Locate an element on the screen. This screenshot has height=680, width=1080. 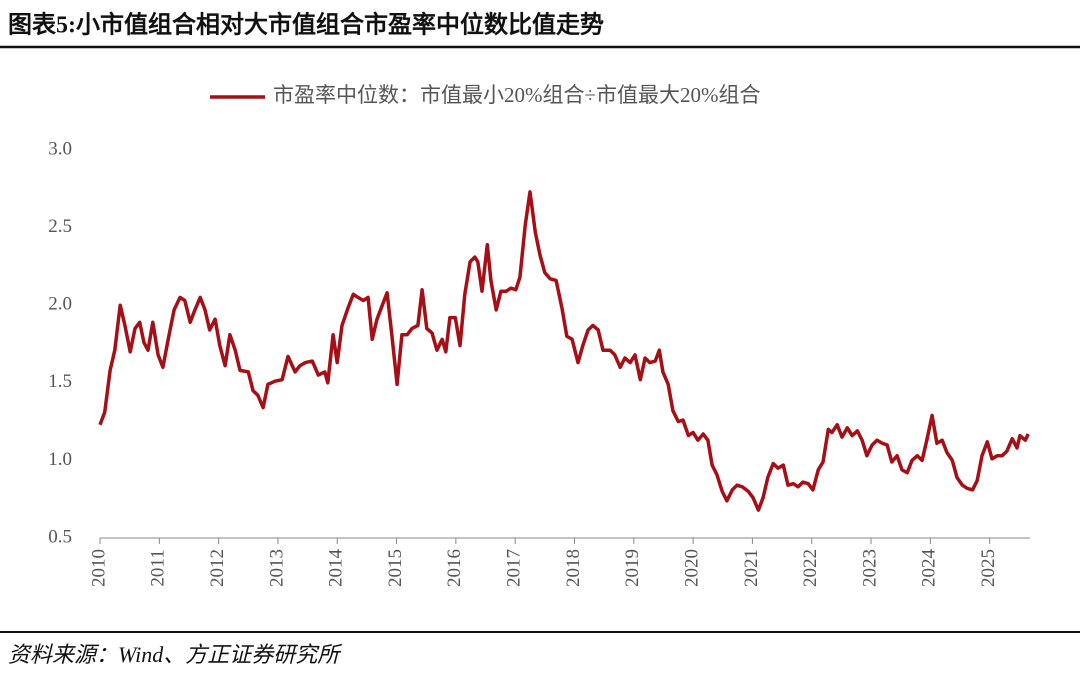
x-tick-label: 2021 is located at coordinates (751, 568).